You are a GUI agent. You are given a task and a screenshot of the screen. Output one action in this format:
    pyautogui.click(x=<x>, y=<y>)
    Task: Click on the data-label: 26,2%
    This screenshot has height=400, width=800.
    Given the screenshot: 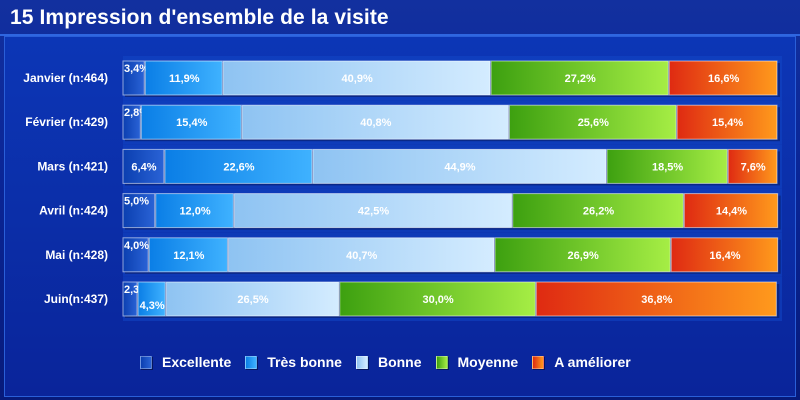 What is the action you would take?
    pyautogui.click(x=598, y=212)
    